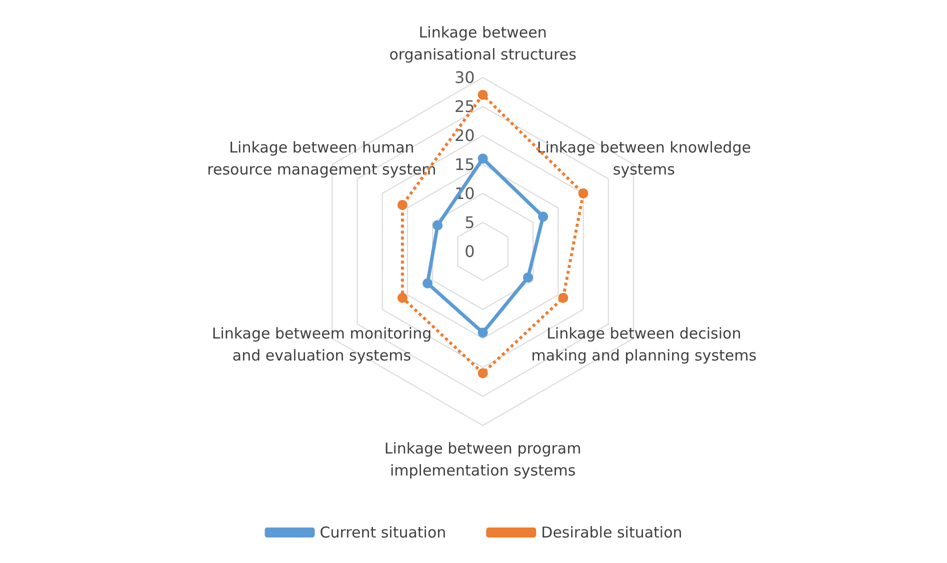 The height and width of the screenshot is (563, 947). What do you see at coordinates (383, 533) in the screenshot?
I see `legend-label: Current situation` at bounding box center [383, 533].